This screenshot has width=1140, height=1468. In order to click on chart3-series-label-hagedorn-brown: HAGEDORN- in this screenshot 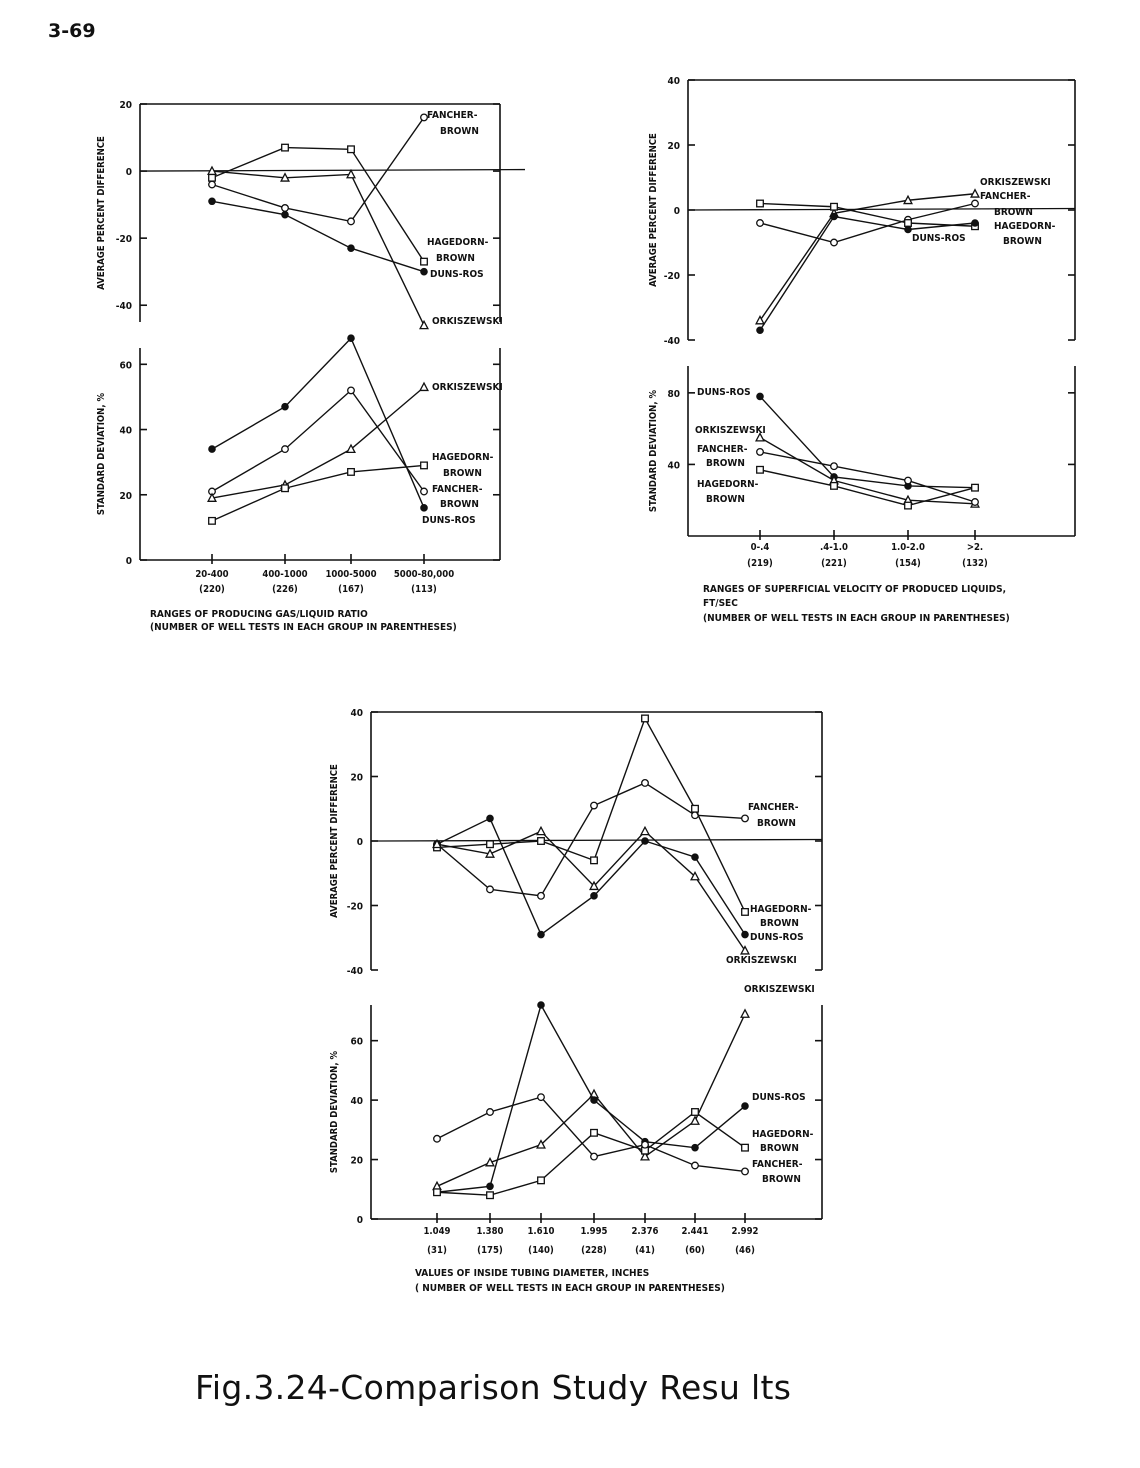, I will do `click(783, 1134)`.